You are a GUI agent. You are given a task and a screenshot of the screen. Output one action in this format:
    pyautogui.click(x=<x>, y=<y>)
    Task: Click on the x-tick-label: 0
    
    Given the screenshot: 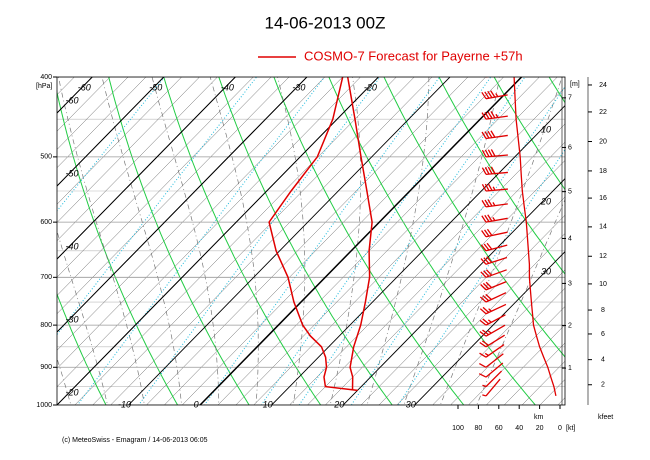 What is the action you would take?
    pyautogui.click(x=560, y=428)
    